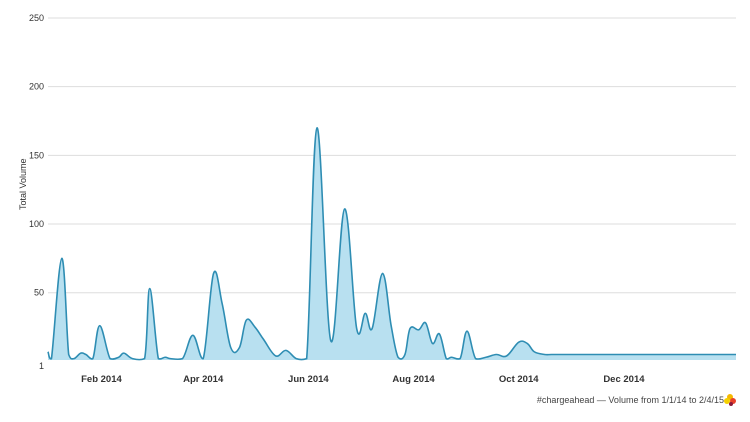  What do you see at coordinates (519, 379) in the screenshot?
I see `x-tick-label: Oct 2014` at bounding box center [519, 379].